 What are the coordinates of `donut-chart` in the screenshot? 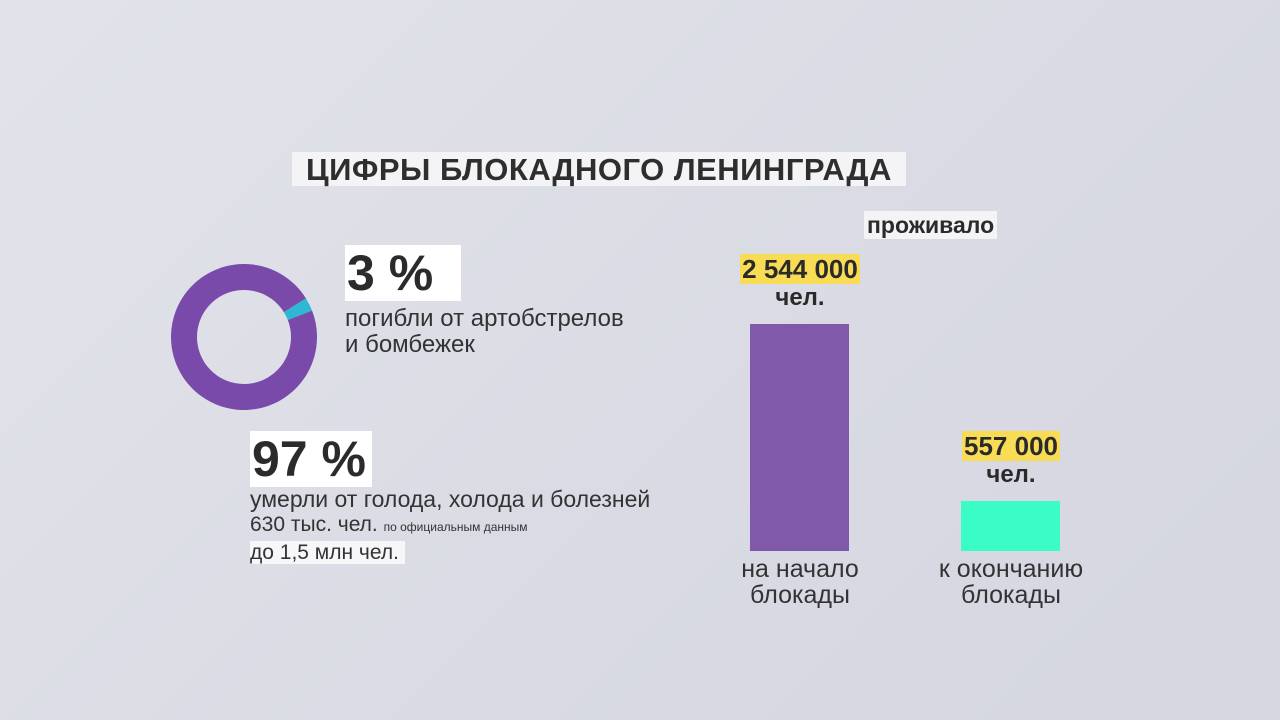 It's located at (244, 337).